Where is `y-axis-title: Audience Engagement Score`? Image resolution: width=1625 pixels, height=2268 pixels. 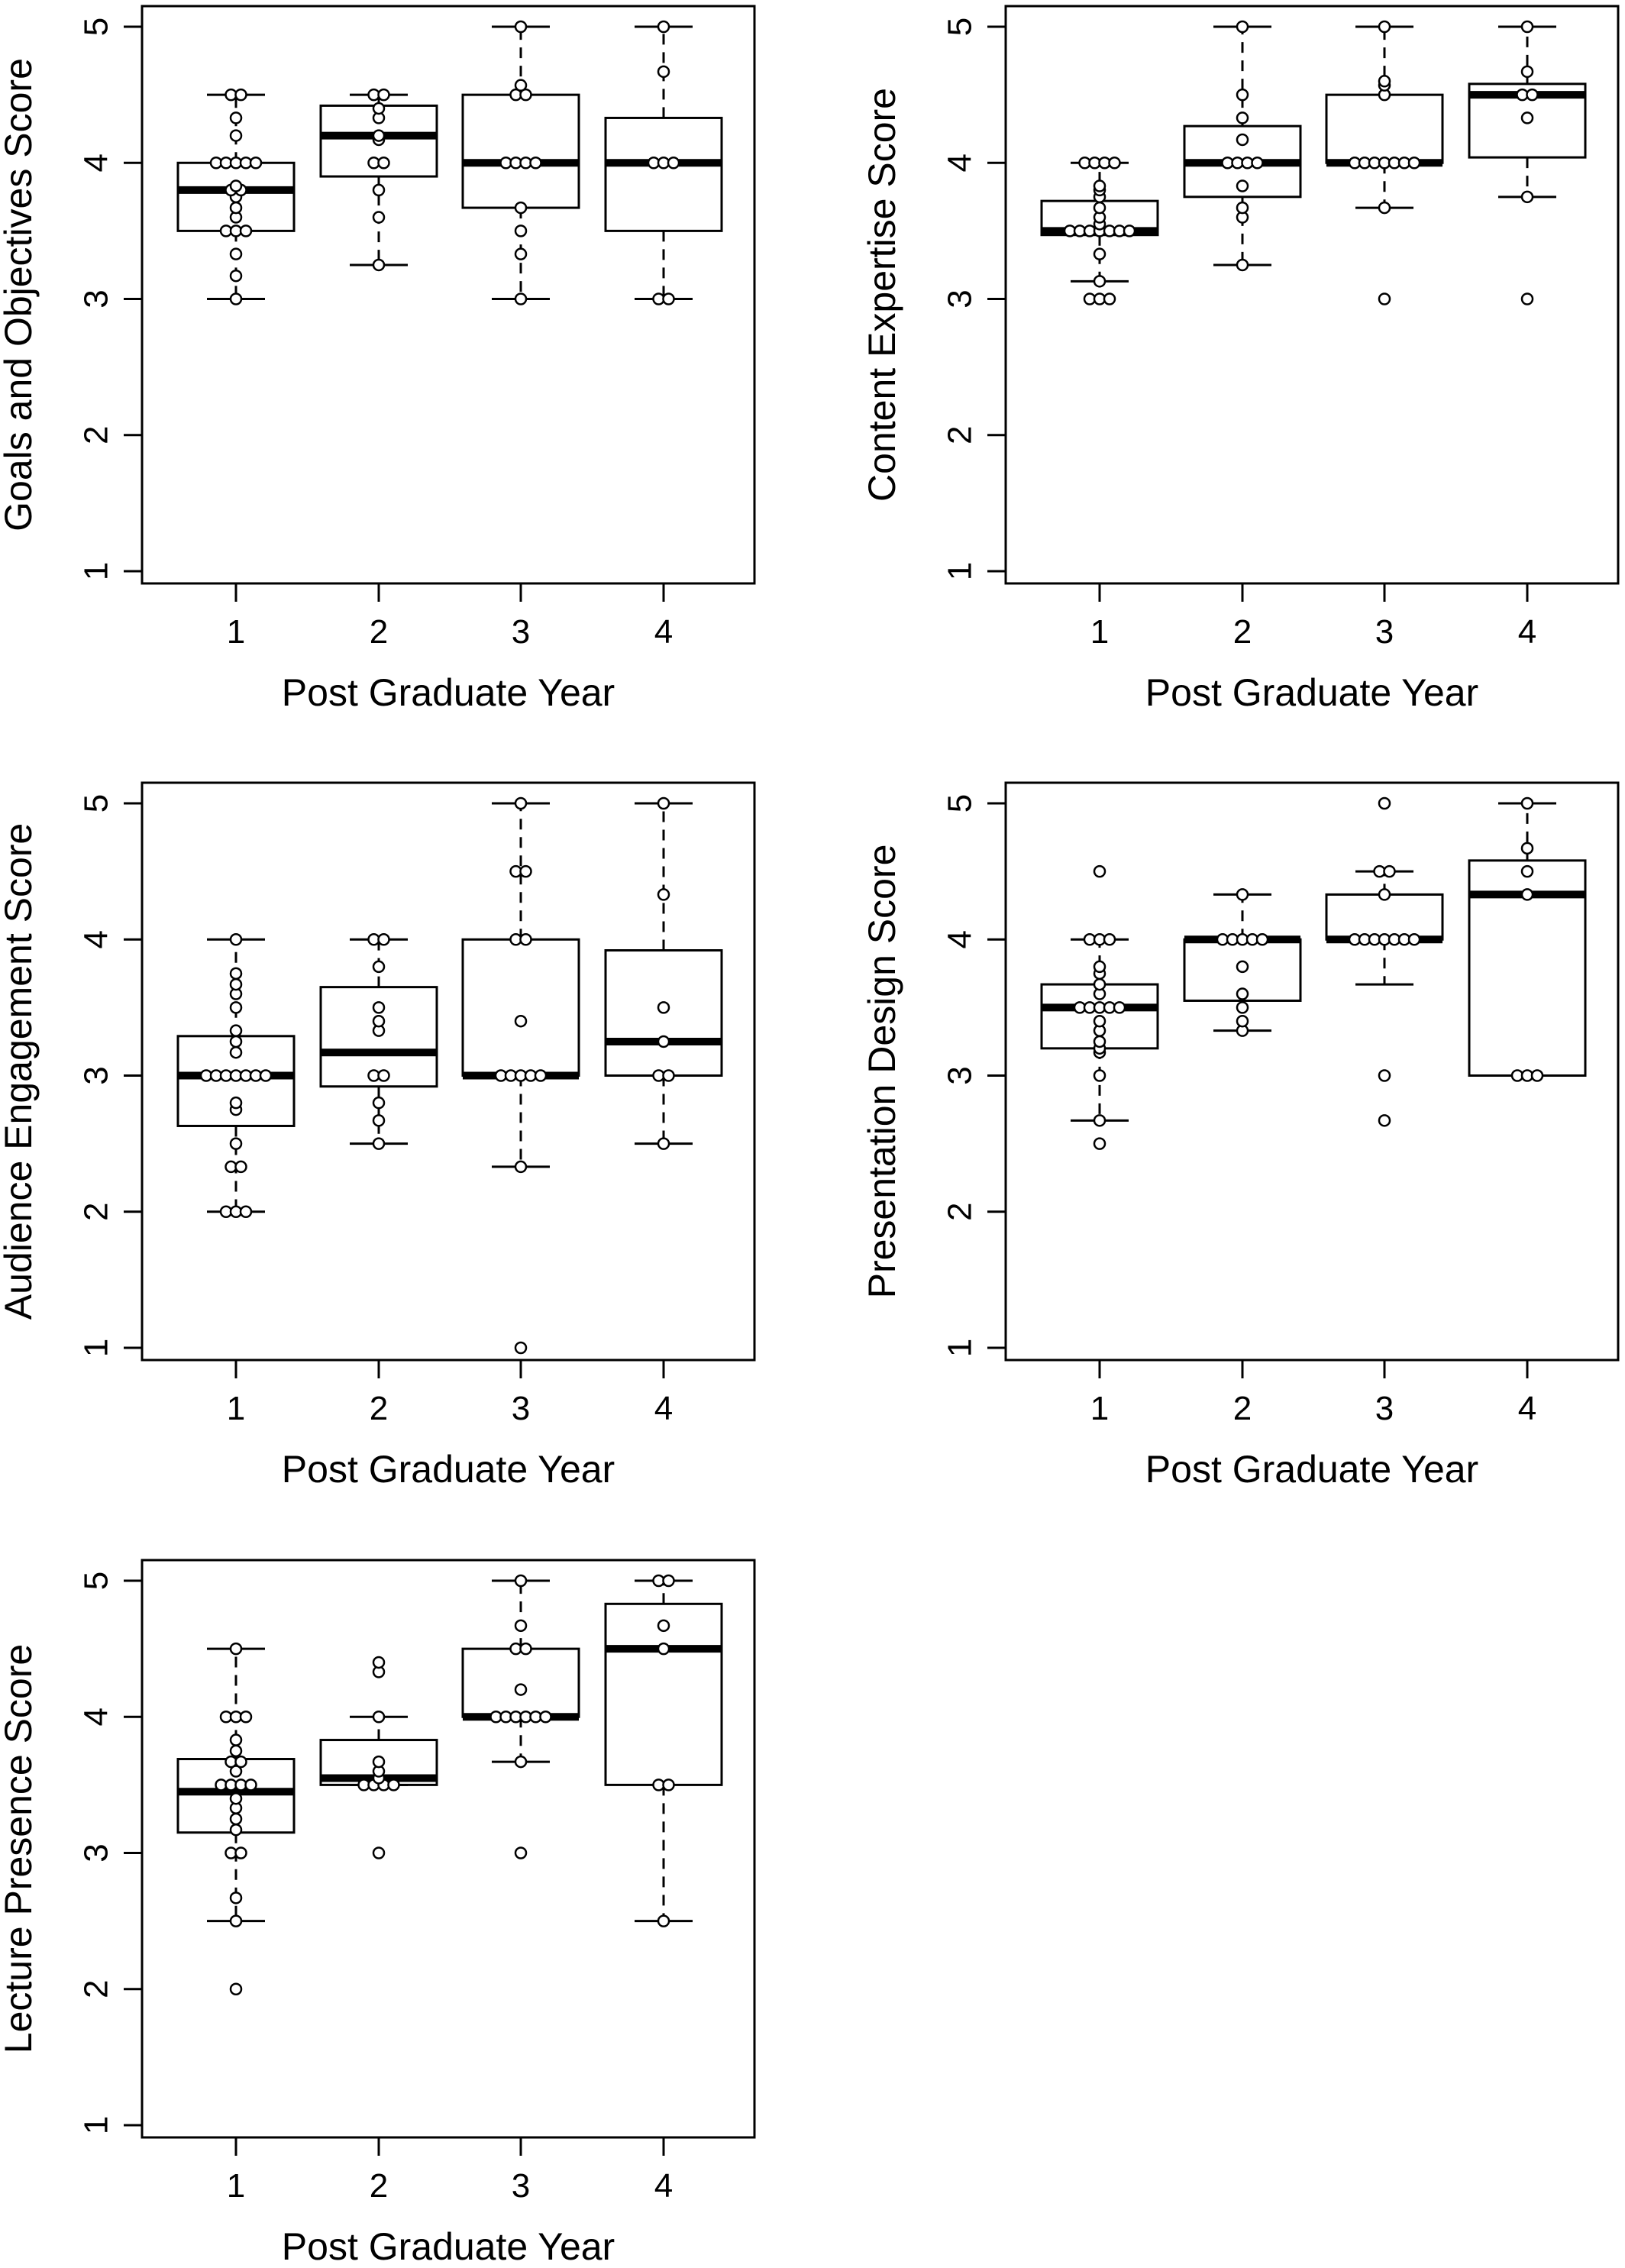
y-axis-title: Audience Engagement Score is located at coordinates (20, 1071).